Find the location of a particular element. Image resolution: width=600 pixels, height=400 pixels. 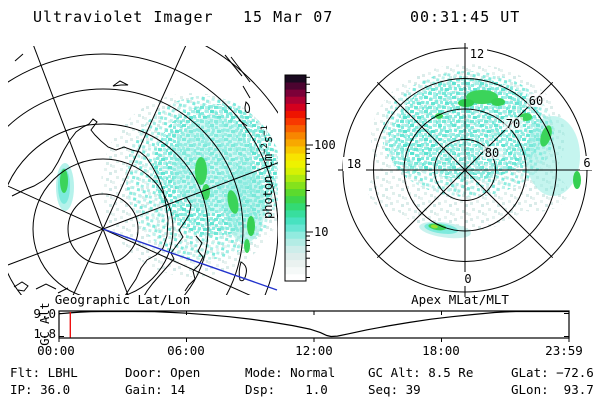

colorbar-tick-label-10: 10 is located at coordinates (321, 232).